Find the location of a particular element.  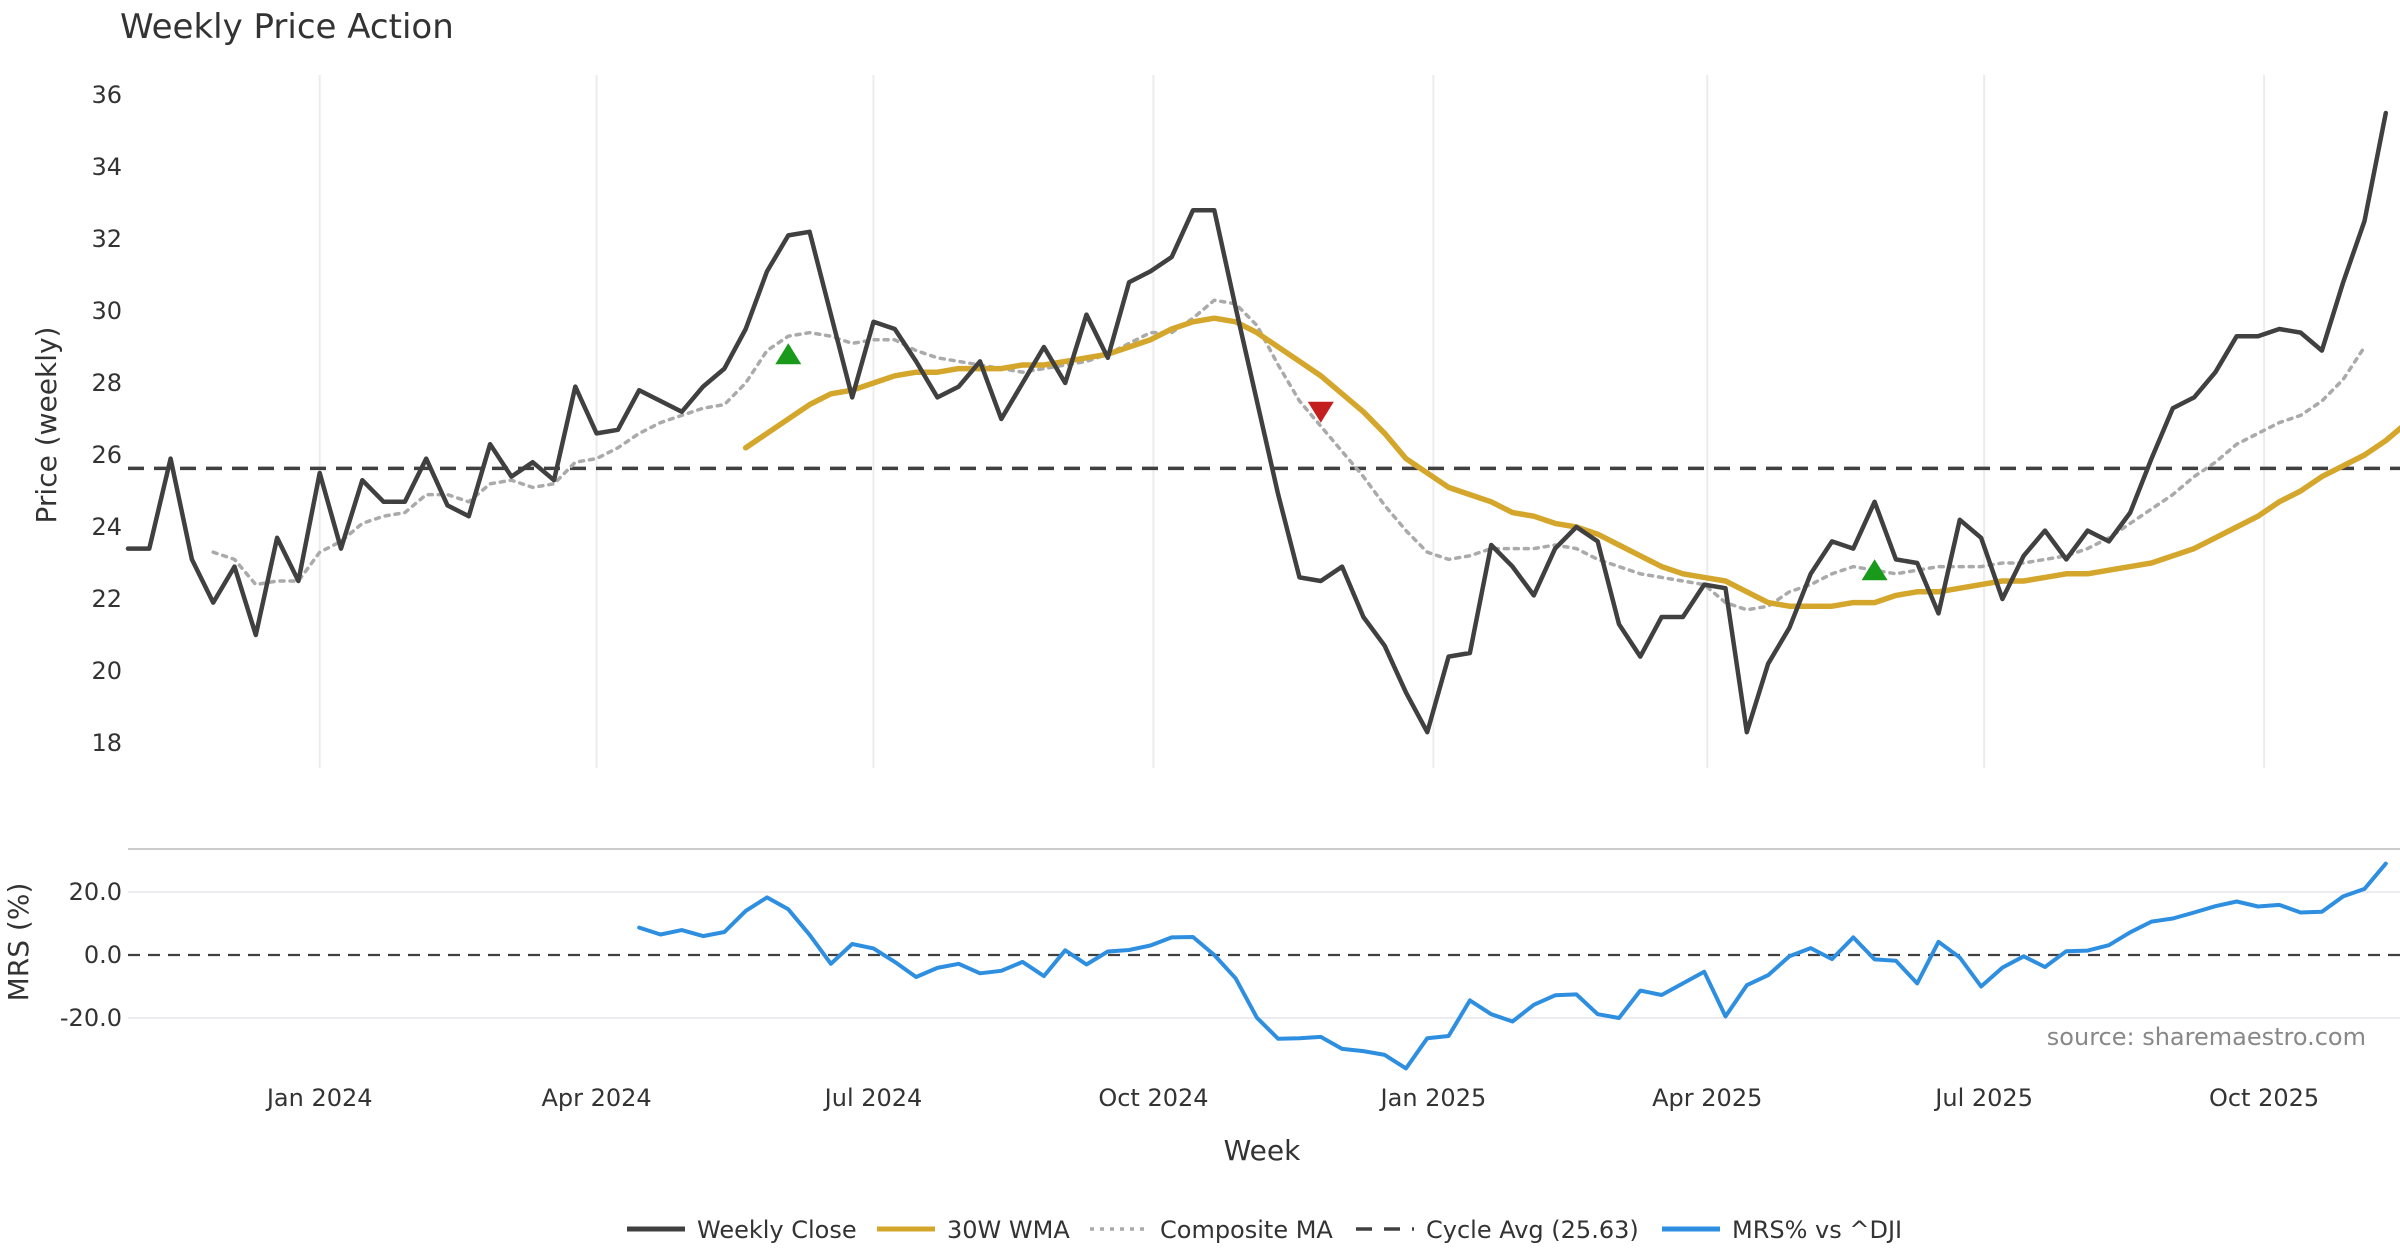

mrs-y-axis-label: MRS (%) is located at coordinates (18, 942).